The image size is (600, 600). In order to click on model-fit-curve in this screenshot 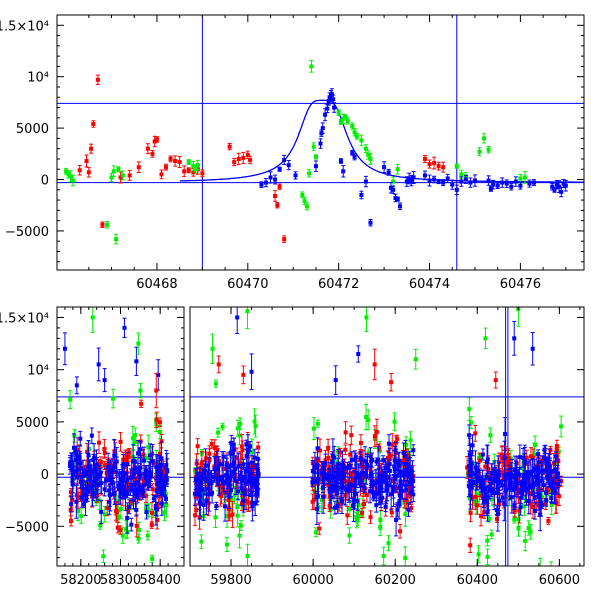, I will do `click(381, 141)`.